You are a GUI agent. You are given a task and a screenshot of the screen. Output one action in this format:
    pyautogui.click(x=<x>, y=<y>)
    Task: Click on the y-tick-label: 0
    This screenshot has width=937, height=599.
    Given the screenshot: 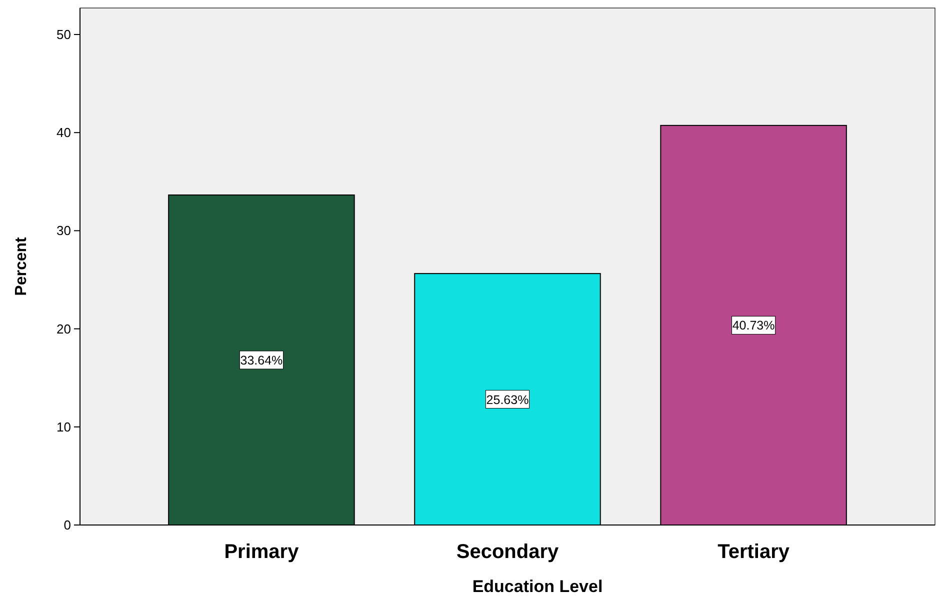 What is the action you would take?
    pyautogui.click(x=67, y=525)
    